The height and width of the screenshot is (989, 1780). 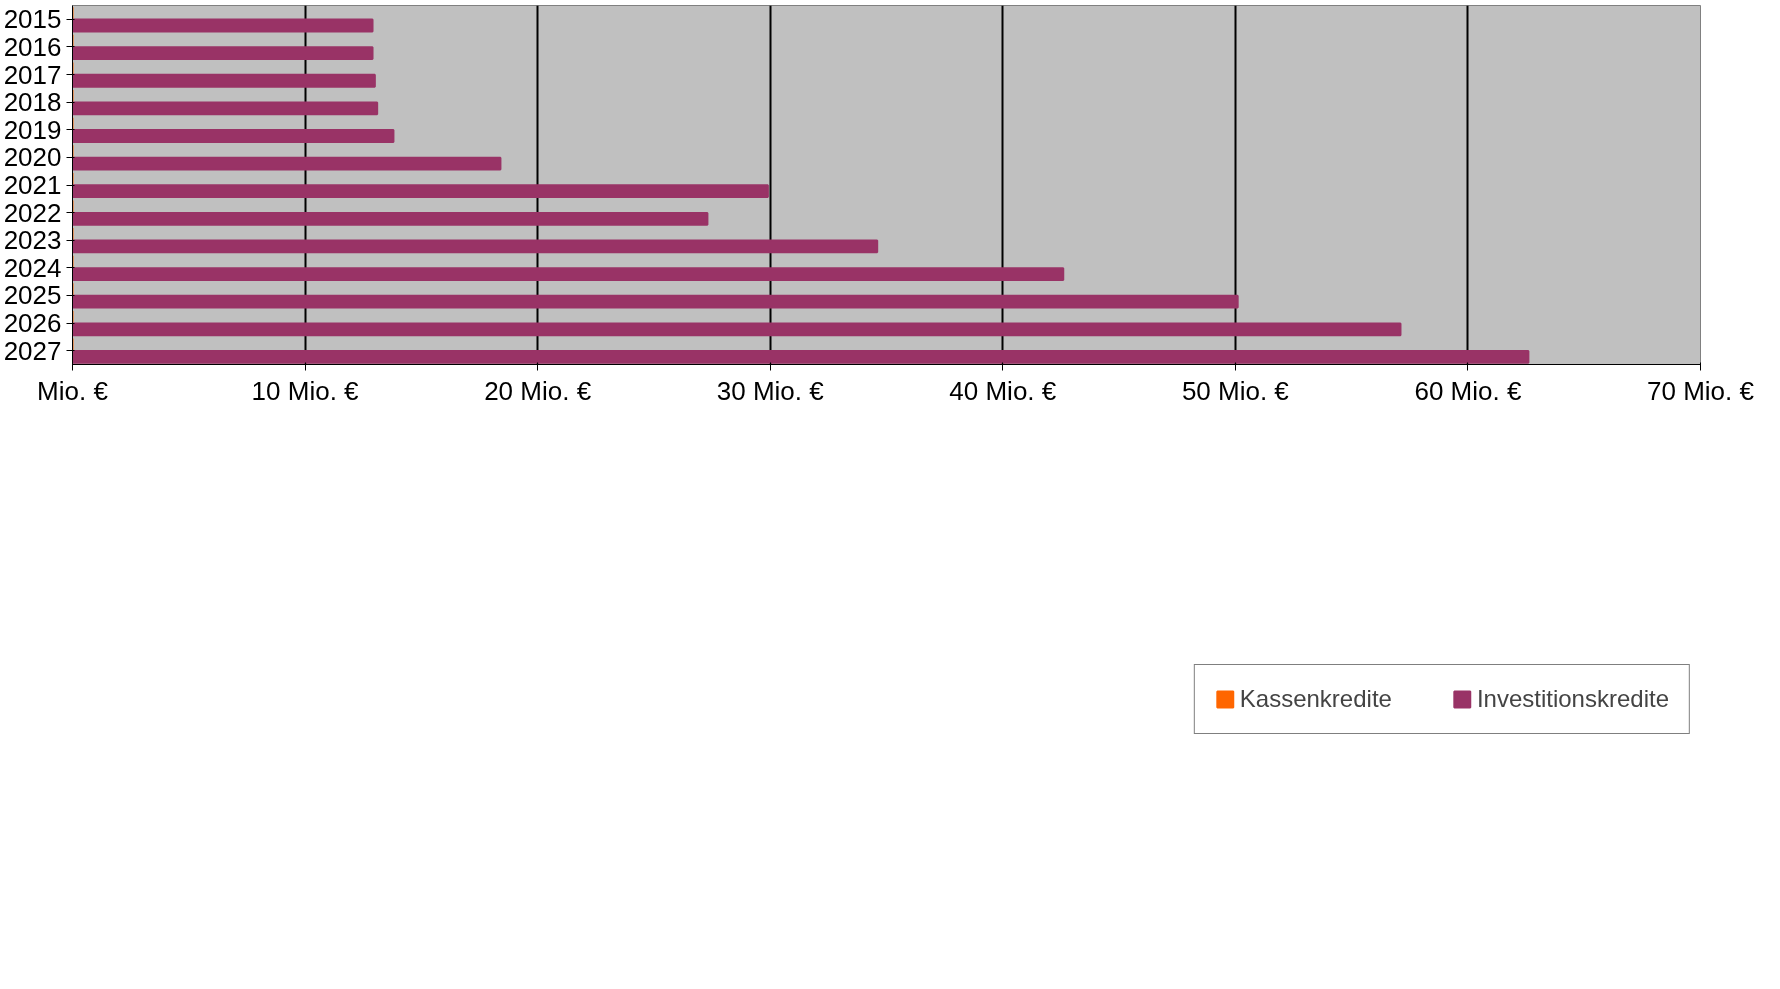 I want to click on x-tick-label: 70 Mio. €, so click(x=1701, y=390).